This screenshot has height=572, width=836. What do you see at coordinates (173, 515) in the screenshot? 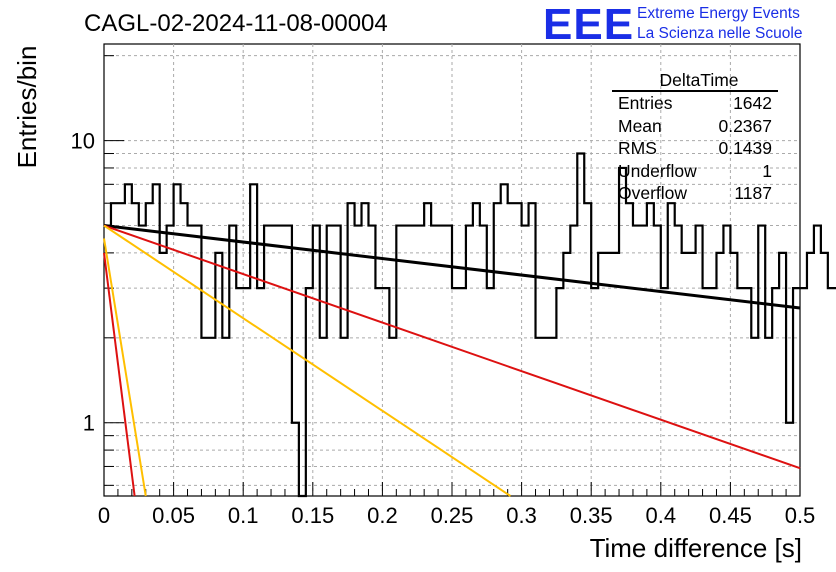
I see `x-tick-label: 0.05` at bounding box center [173, 515].